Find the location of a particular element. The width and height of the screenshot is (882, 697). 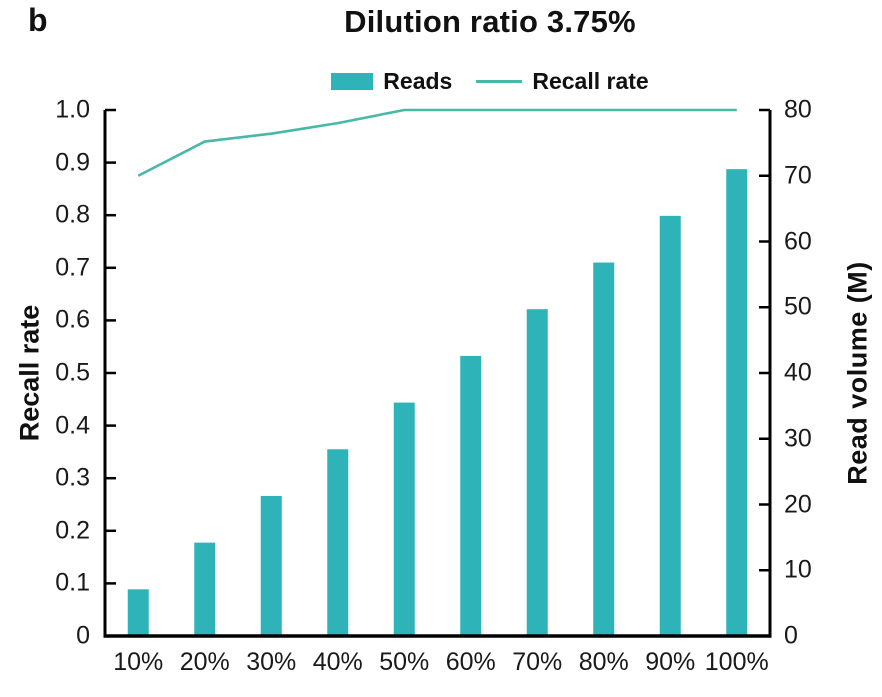

x-axis-category-label: 70% is located at coordinates (537, 662).